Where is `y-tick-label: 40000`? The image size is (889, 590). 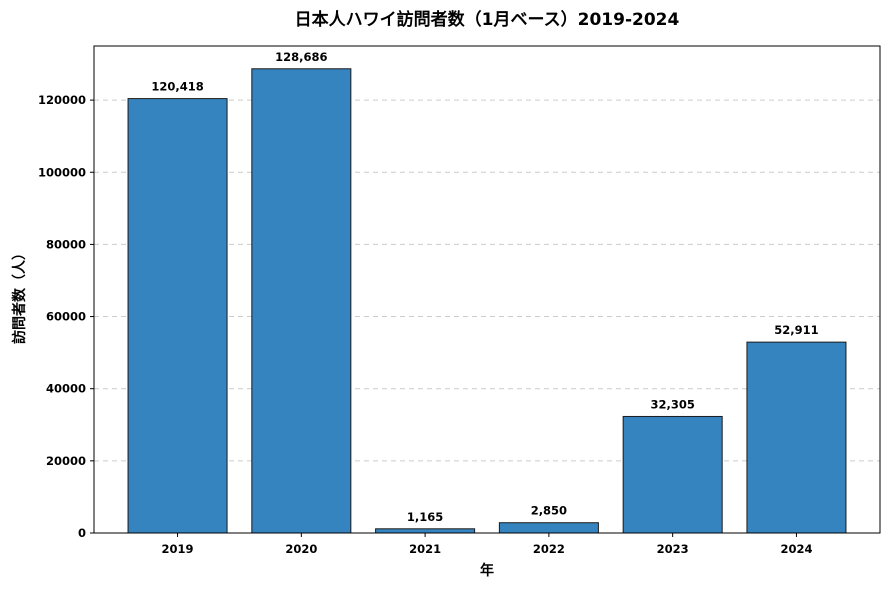
y-tick-label: 40000 is located at coordinates (66, 389).